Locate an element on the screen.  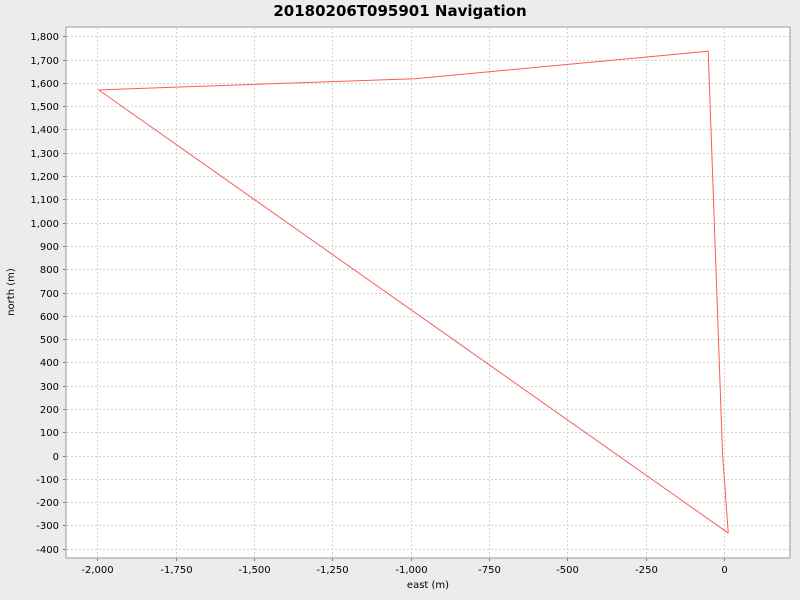
chart-title: 20180206T095901 Navigation is located at coordinates (400, 11).